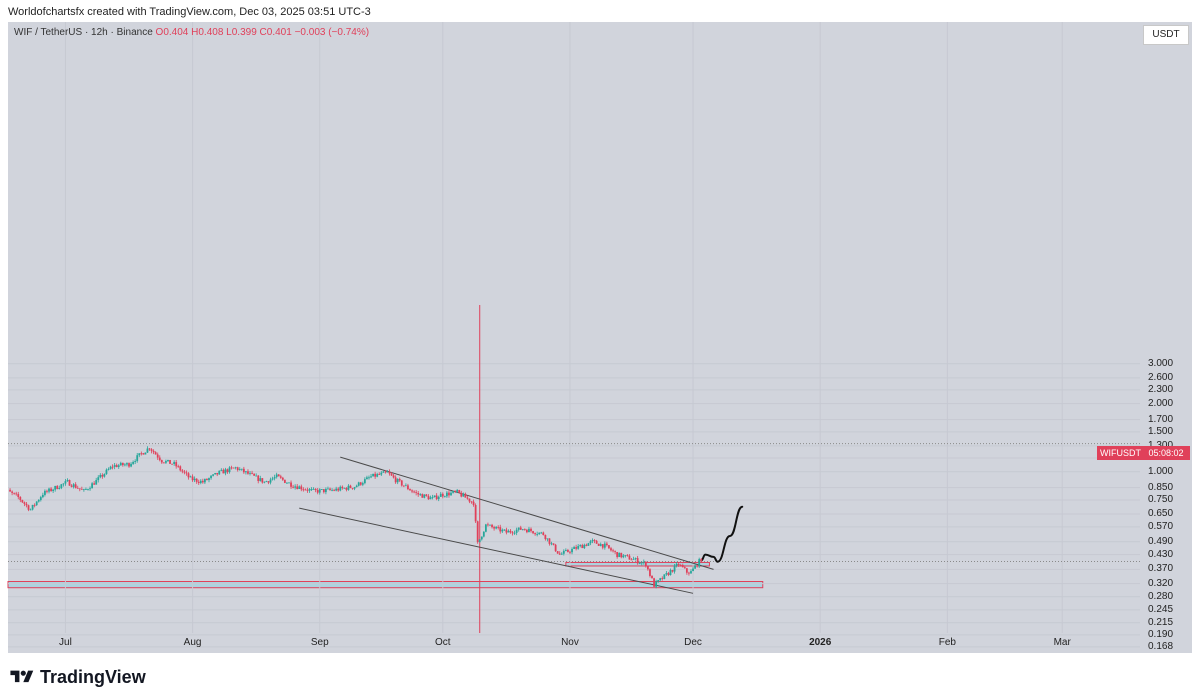 The image size is (1200, 700). Describe the element at coordinates (1161, 389) in the screenshot. I see `price-tick-label: 2.300` at that location.